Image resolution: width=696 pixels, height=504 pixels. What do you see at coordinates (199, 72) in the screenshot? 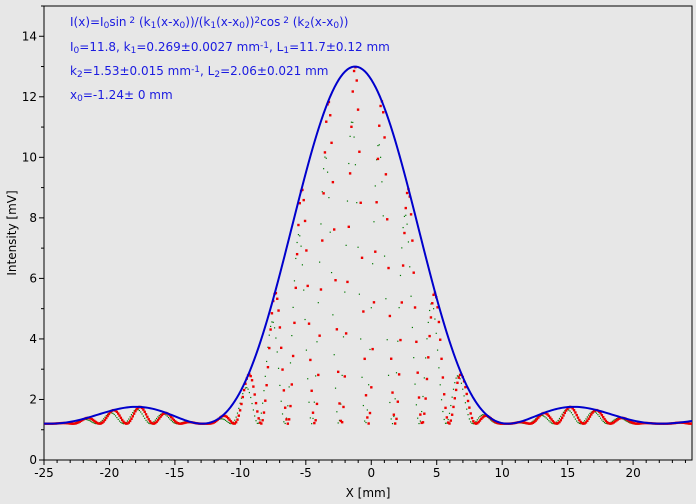
I see `formula-line-3: k2=1.53±0.015 mm-1, L2=2.06±0.021 mm` at bounding box center [199, 72].